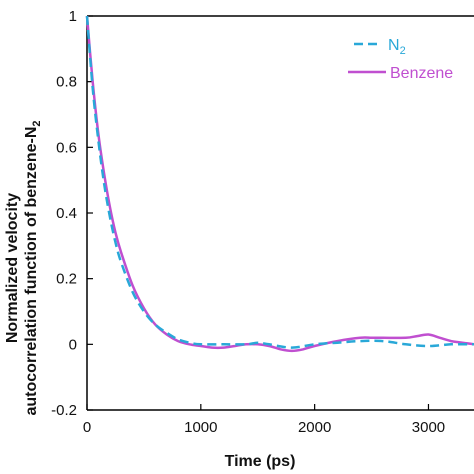 The height and width of the screenshot is (474, 474). I want to click on y-ticks: -0.2 0 0.2 0.4 0.6 0.8 1, so click(72, 213).